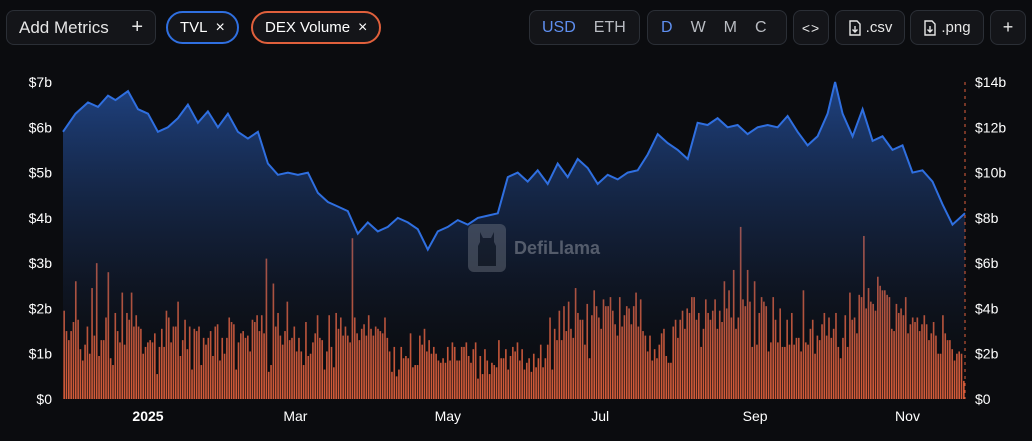 The image size is (1032, 441). Describe the element at coordinates (717, 27) in the screenshot. I see `period-toggle: D W M C` at that location.